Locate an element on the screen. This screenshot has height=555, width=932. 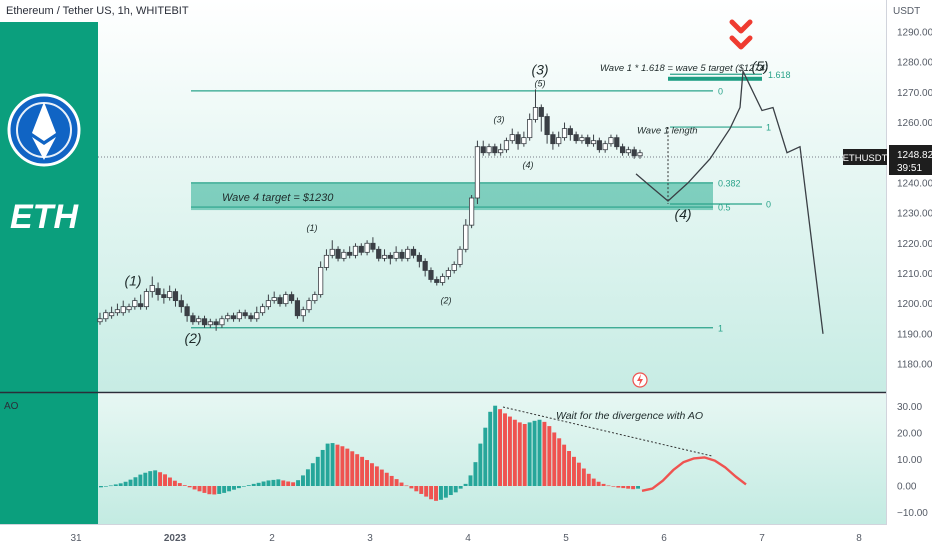
price-tick-label: 1280.00 is located at coordinates (914, 63).